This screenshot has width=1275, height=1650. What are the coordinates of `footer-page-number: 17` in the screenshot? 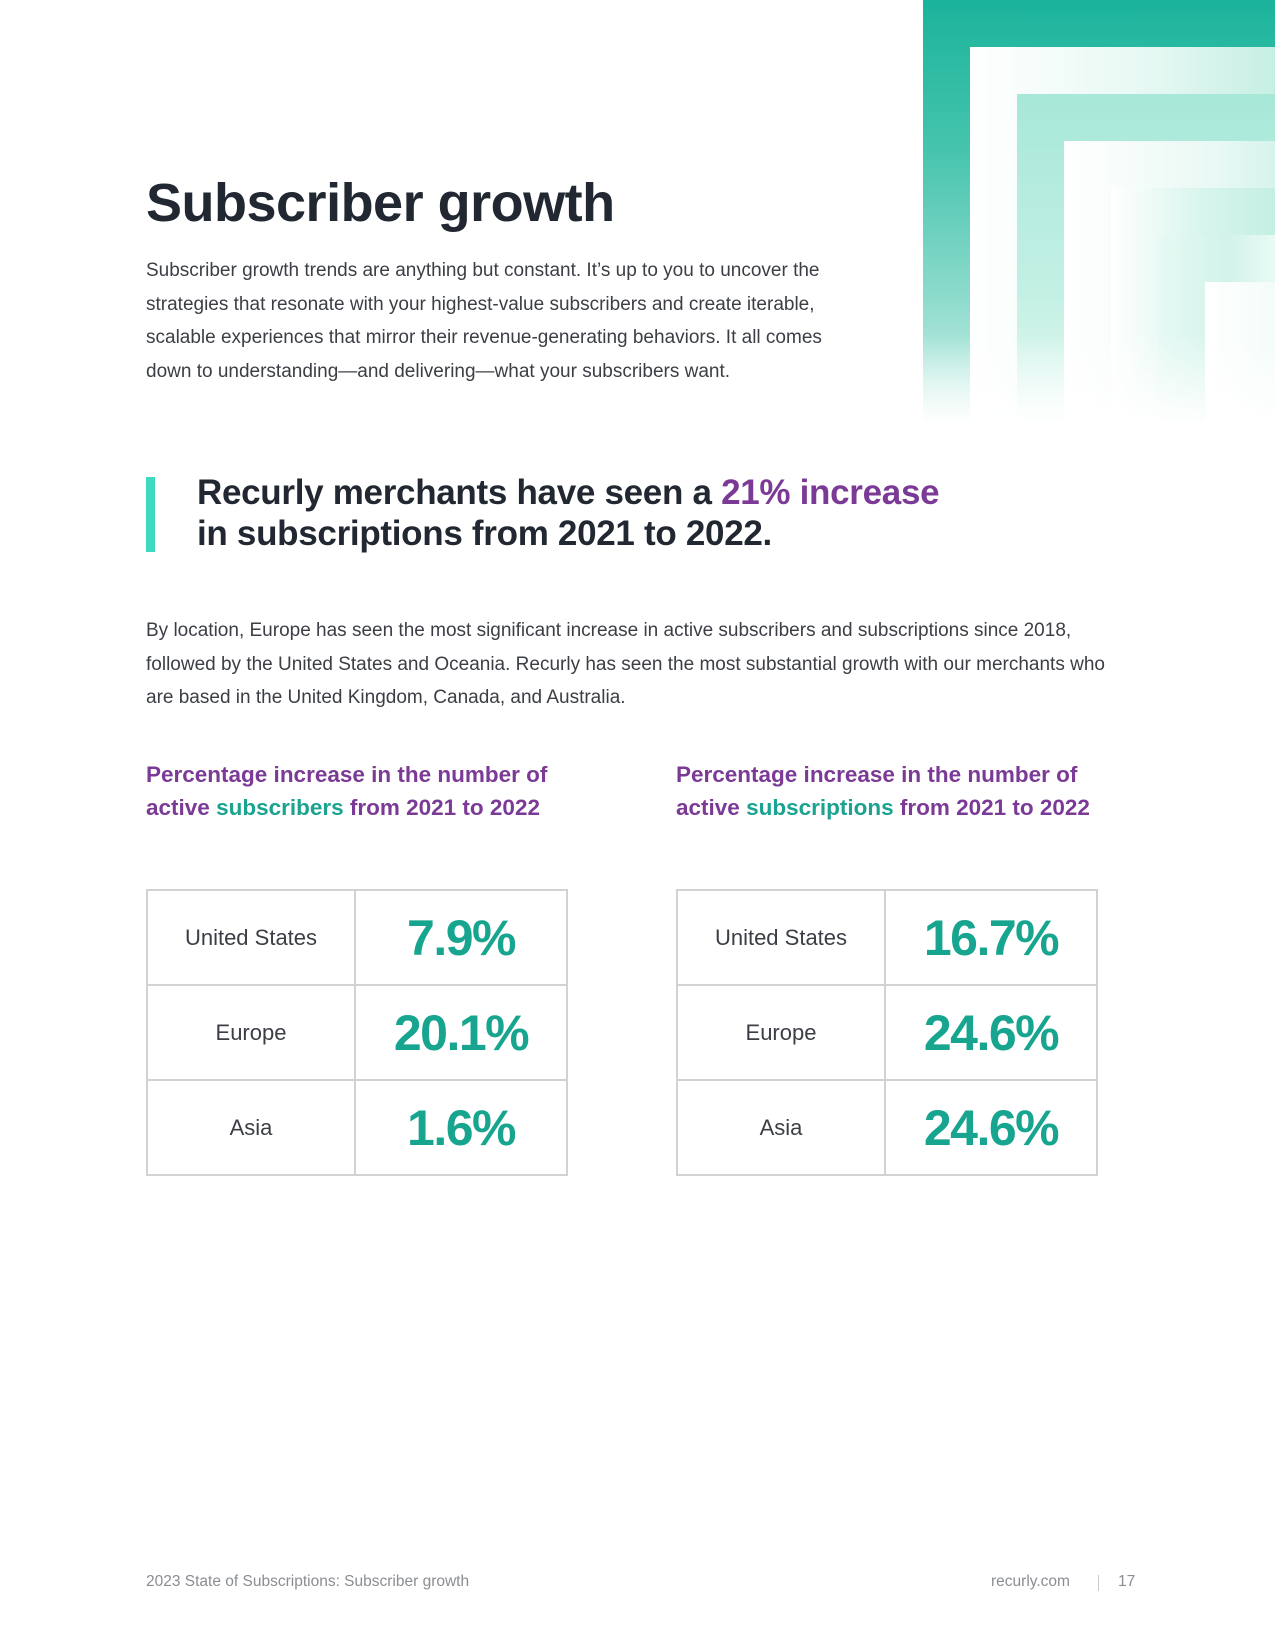 It's located at (1127, 1581).